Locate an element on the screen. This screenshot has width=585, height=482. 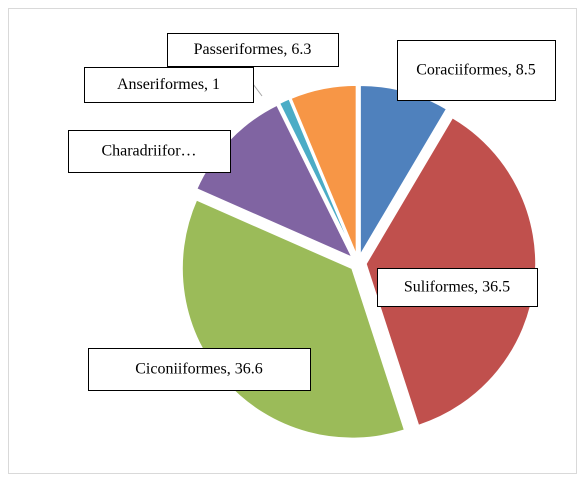
data-label: Anseriformes, 1 is located at coordinates (168, 84).